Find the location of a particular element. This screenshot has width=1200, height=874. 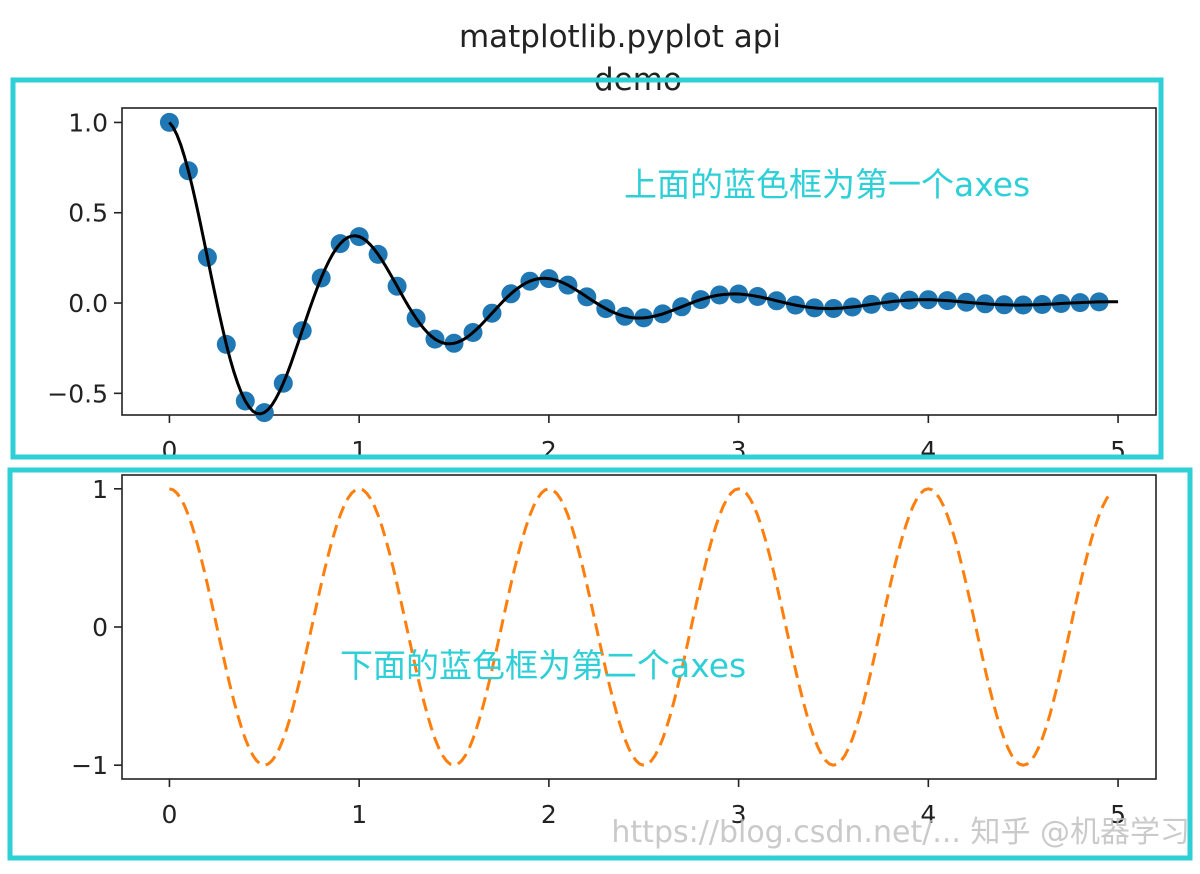

axes-bottom-annotation: 下面的蓝色框为第二个axes is located at coordinates (543, 665).